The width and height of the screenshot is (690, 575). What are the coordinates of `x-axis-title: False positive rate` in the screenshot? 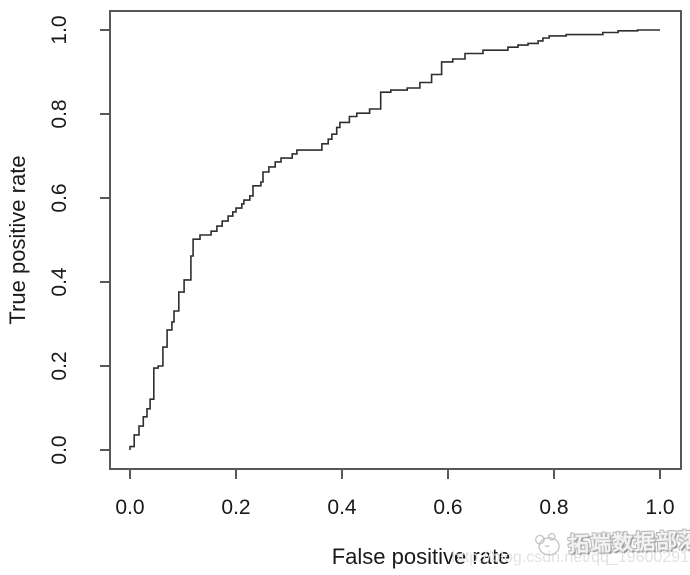 It's located at (421, 556).